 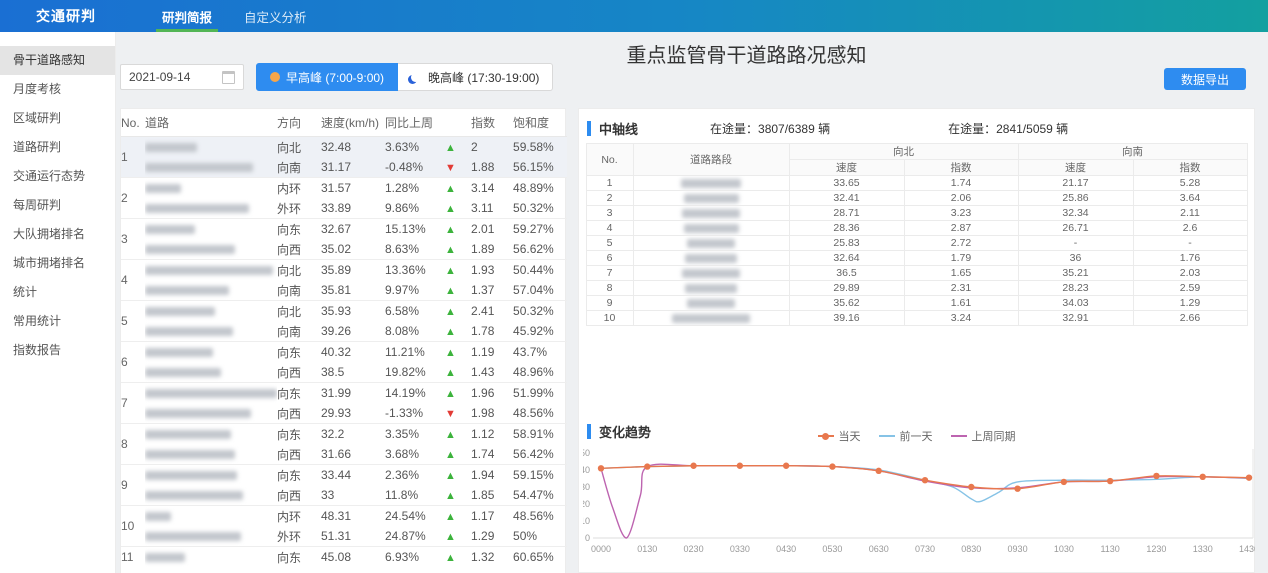 What do you see at coordinates (37, 118) in the screenshot?
I see `sidebar-item: 区域研判` at bounding box center [37, 118].